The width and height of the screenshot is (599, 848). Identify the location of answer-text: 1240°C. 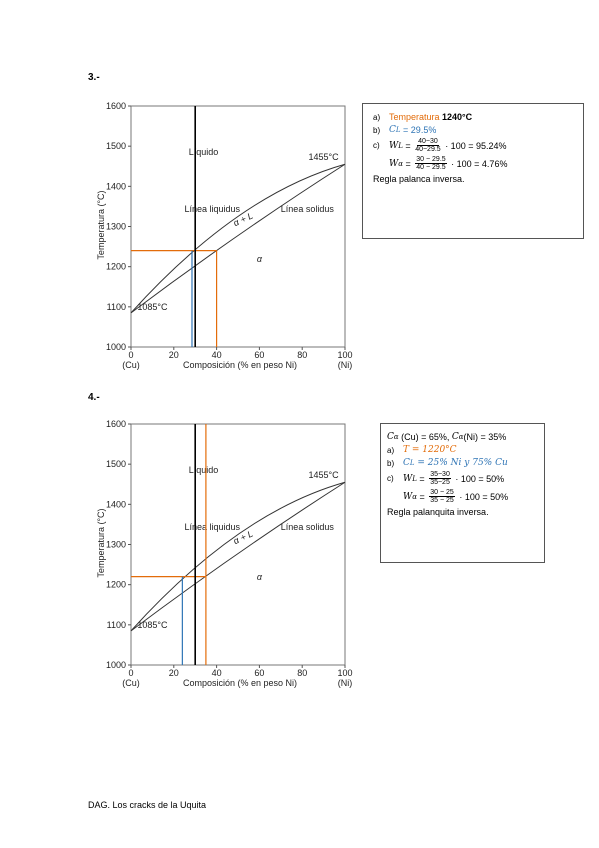
(456, 117).